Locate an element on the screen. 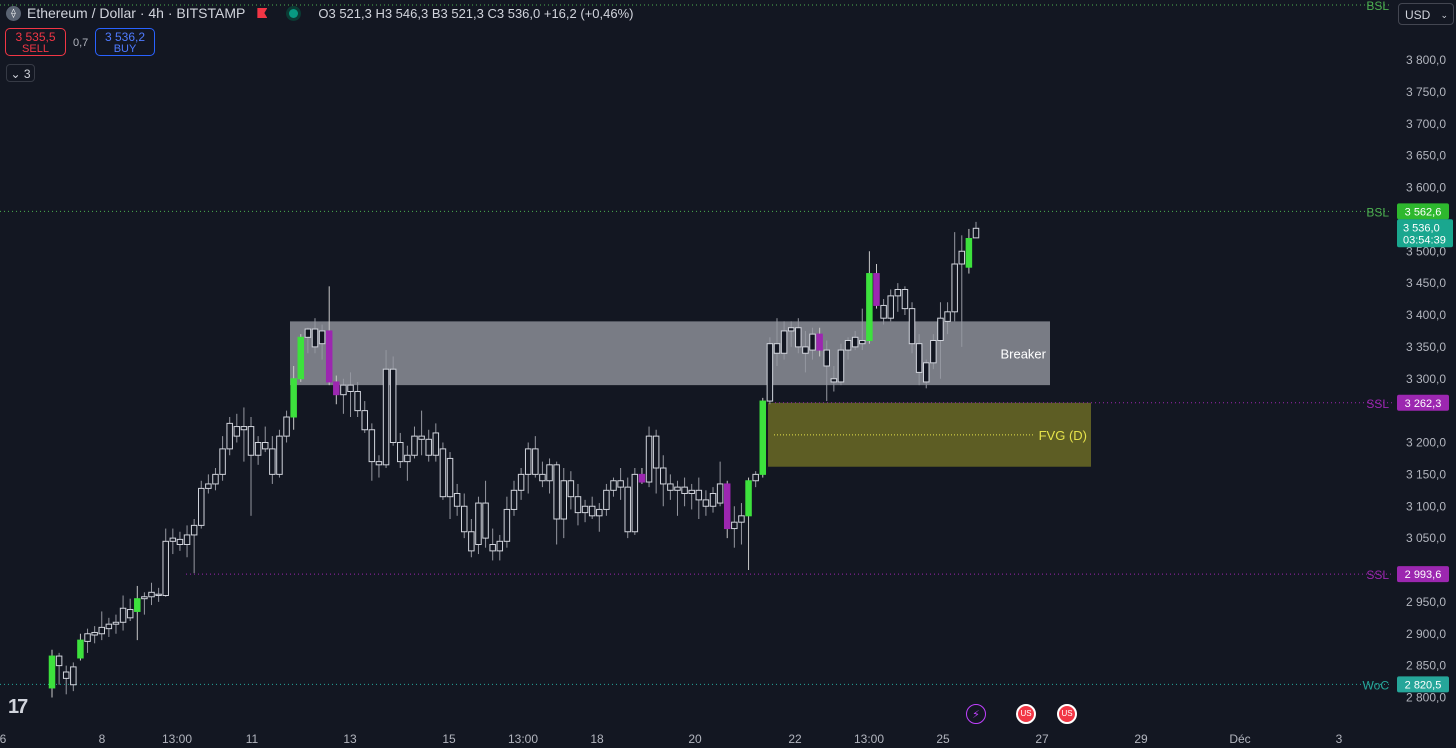 The height and width of the screenshot is (748, 1456). price-tag-ssl is located at coordinates (1423, 402).